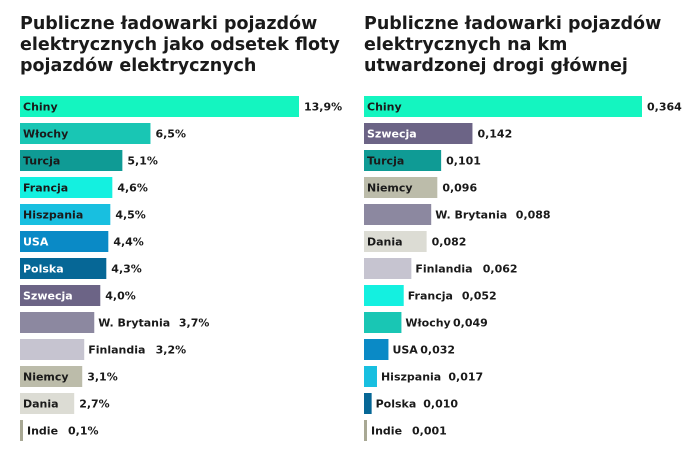  What do you see at coordinates (429, 431) in the screenshot?
I see `value-label-indie: 0,001` at bounding box center [429, 431].